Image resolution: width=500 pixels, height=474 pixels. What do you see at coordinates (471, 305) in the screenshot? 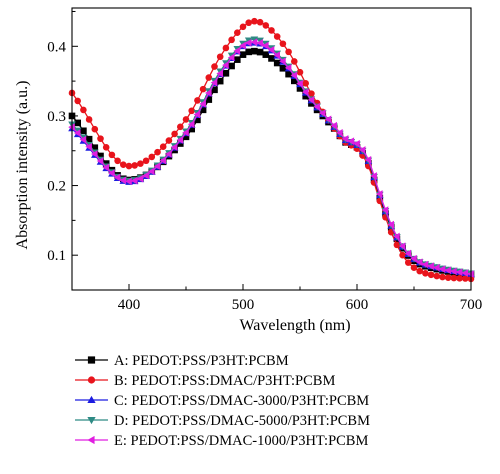
I see `x-tick-label: 700` at bounding box center [471, 305].